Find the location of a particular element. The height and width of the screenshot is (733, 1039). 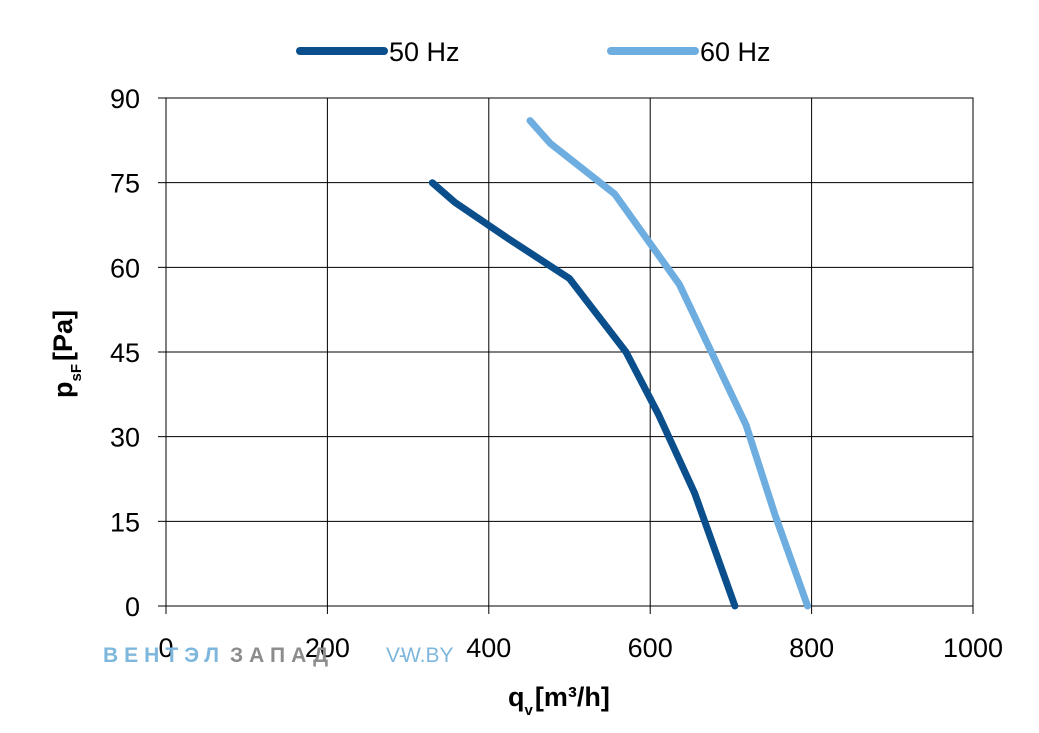

y-tick-label: 45 is located at coordinates (125, 353).